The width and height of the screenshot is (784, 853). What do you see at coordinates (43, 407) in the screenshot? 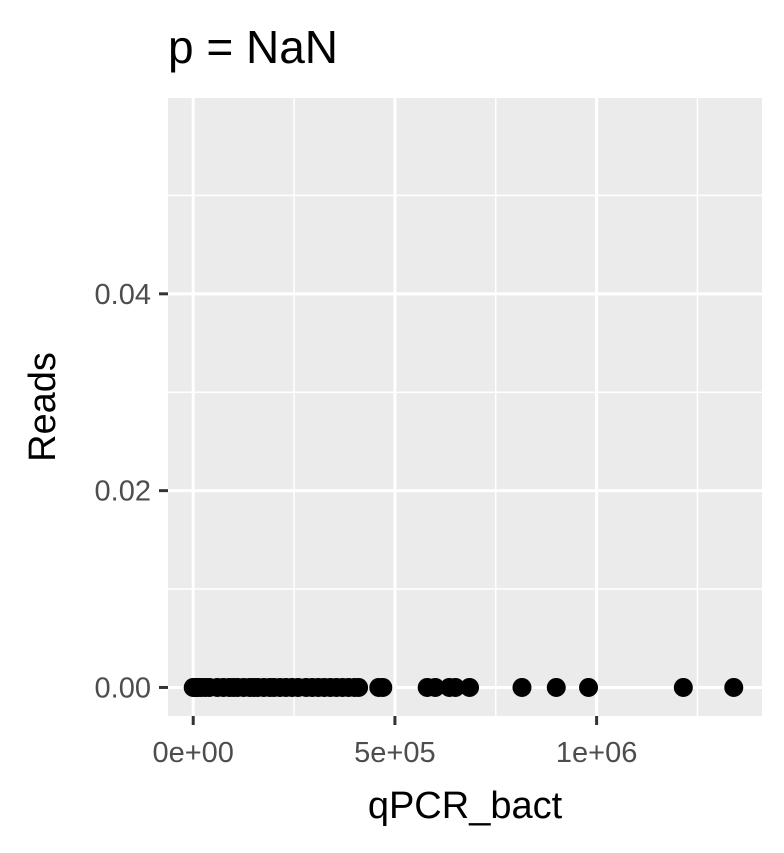
I see `y-axis-title: Reads` at bounding box center [43, 407].